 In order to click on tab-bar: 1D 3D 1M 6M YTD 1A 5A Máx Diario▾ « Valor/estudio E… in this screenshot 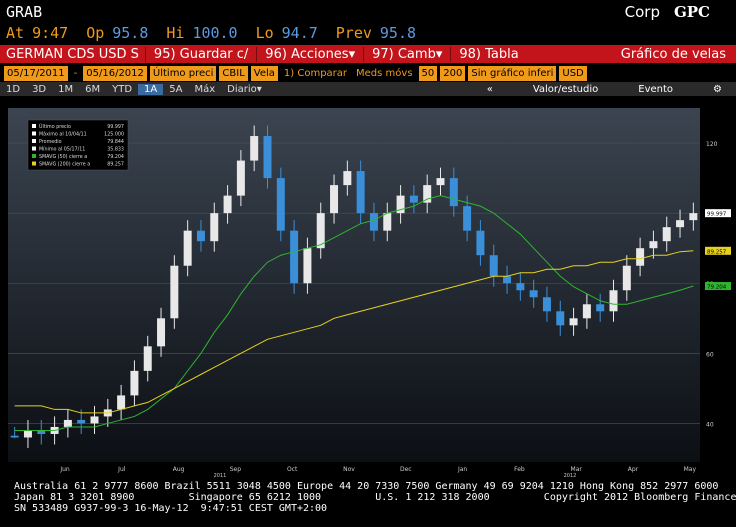, I will do `click(368, 89)`.